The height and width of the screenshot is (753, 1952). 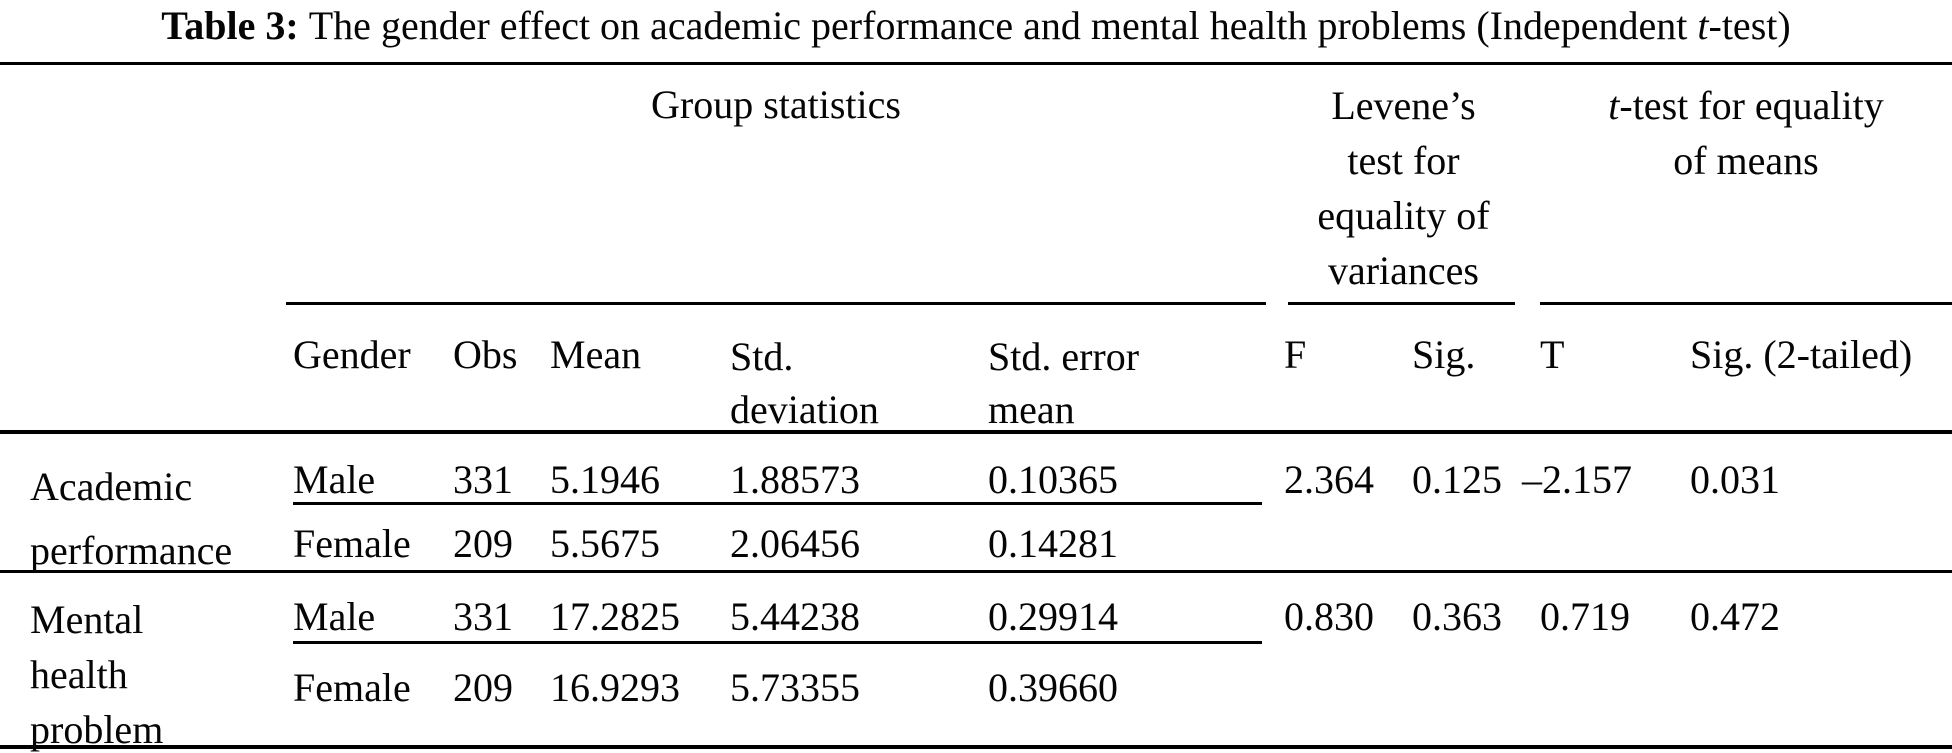 What do you see at coordinates (776, 104) in the screenshot?
I see `spanner-group-statistics: Group statistics` at bounding box center [776, 104].